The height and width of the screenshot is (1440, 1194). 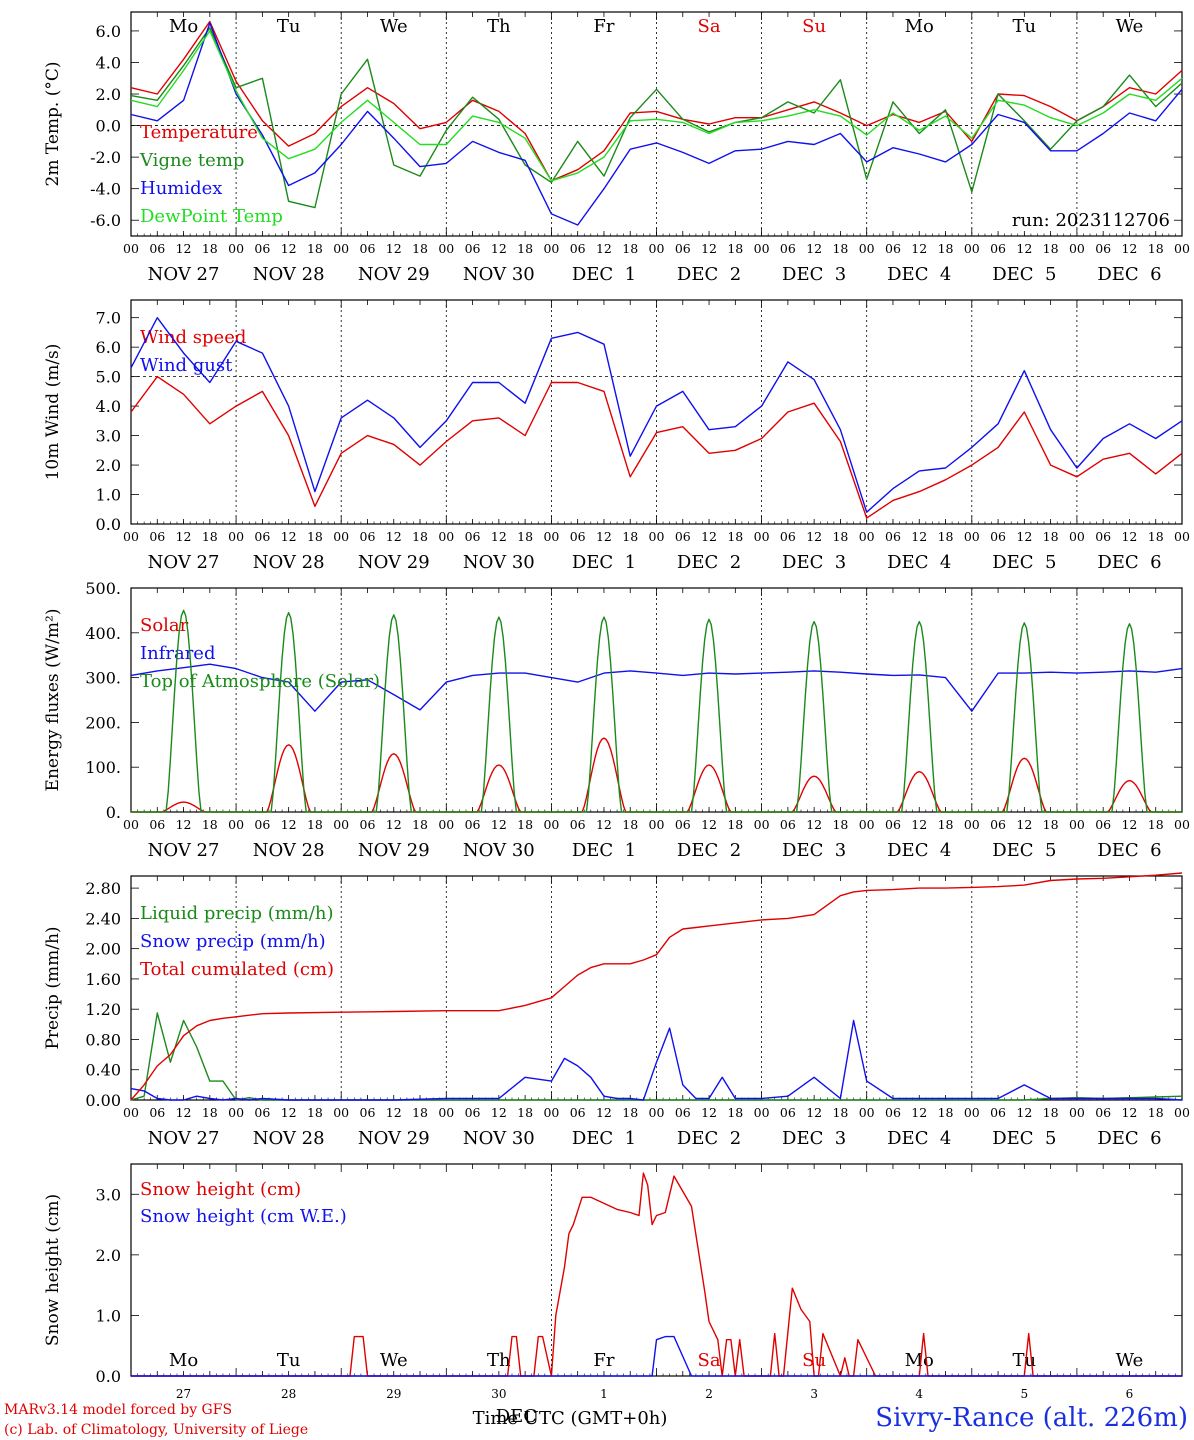 I want to click on y-tick-label: 0., so click(x=113, y=812).